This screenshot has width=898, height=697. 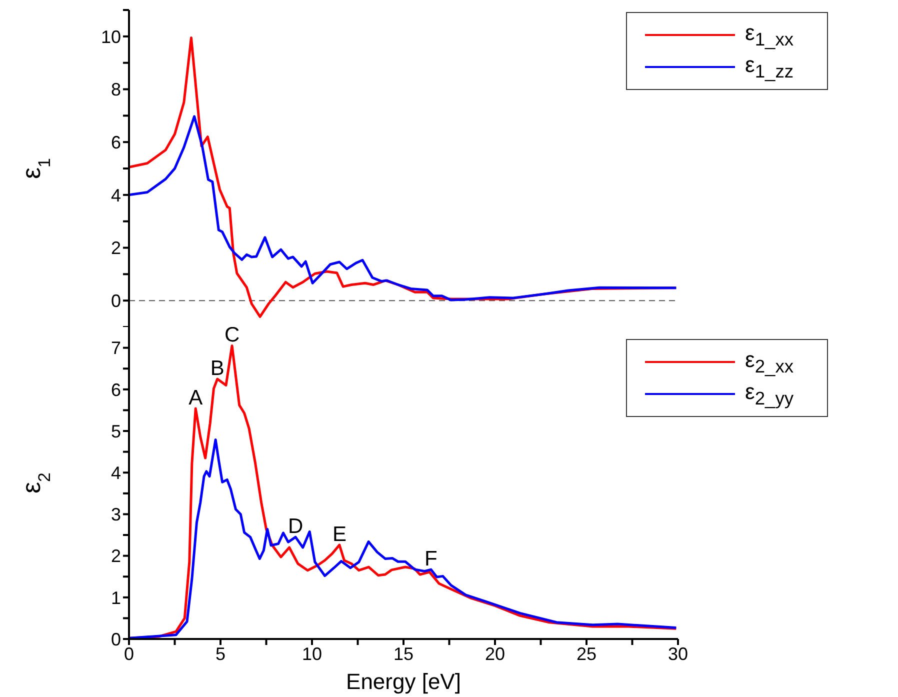 I want to click on y-tick-label: 1, so click(x=115, y=598).